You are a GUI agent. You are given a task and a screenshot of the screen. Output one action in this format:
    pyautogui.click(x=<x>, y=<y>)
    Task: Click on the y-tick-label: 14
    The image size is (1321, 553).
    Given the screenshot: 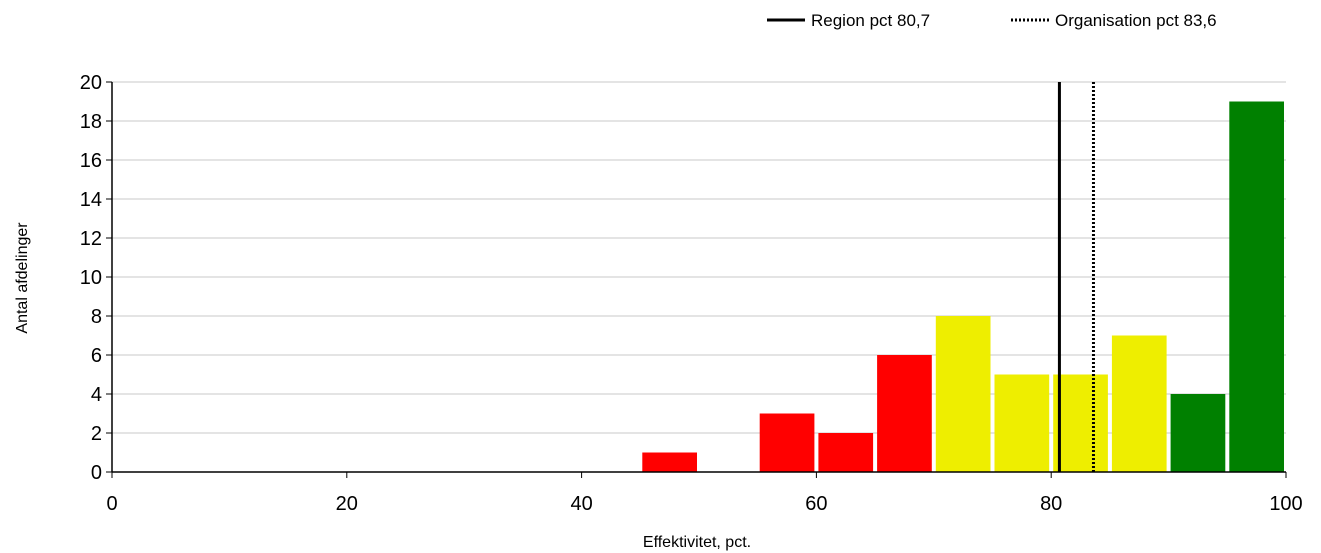 What is the action you would take?
    pyautogui.click(x=91, y=200)
    